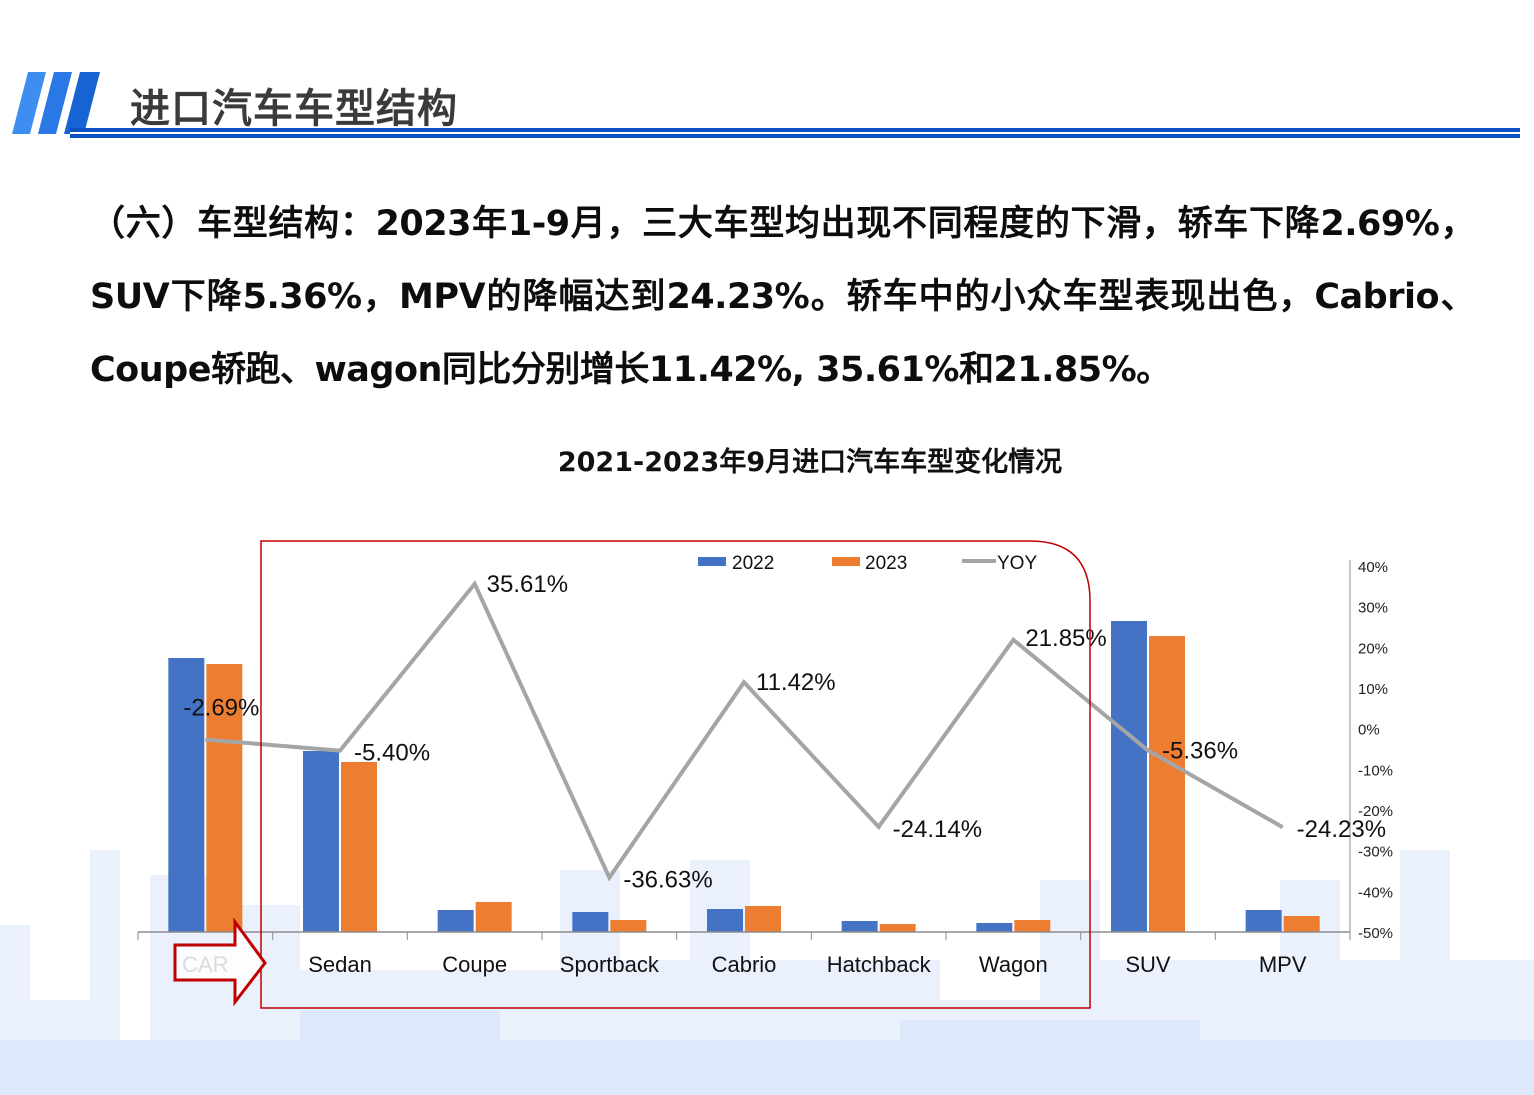 This screenshot has width=1534, height=1095. Describe the element at coordinates (1013, 964) in the screenshot. I see `x-label-wagon: Wagon` at that location.